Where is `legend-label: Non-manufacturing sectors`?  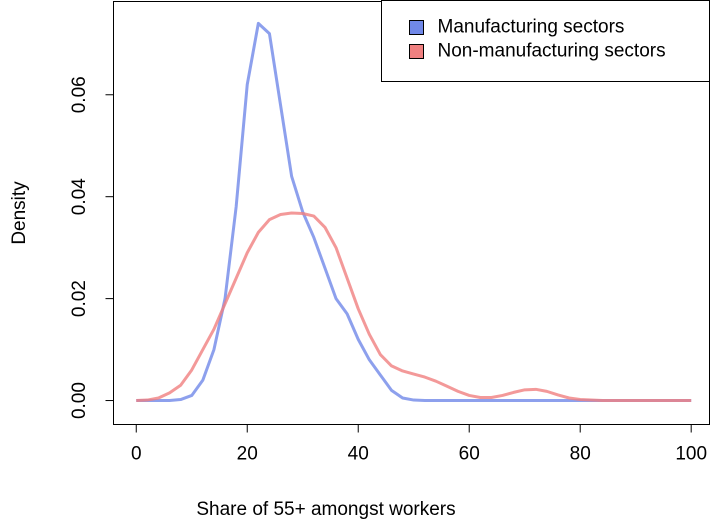 legend-label: Non-manufacturing sectors is located at coordinates (552, 51).